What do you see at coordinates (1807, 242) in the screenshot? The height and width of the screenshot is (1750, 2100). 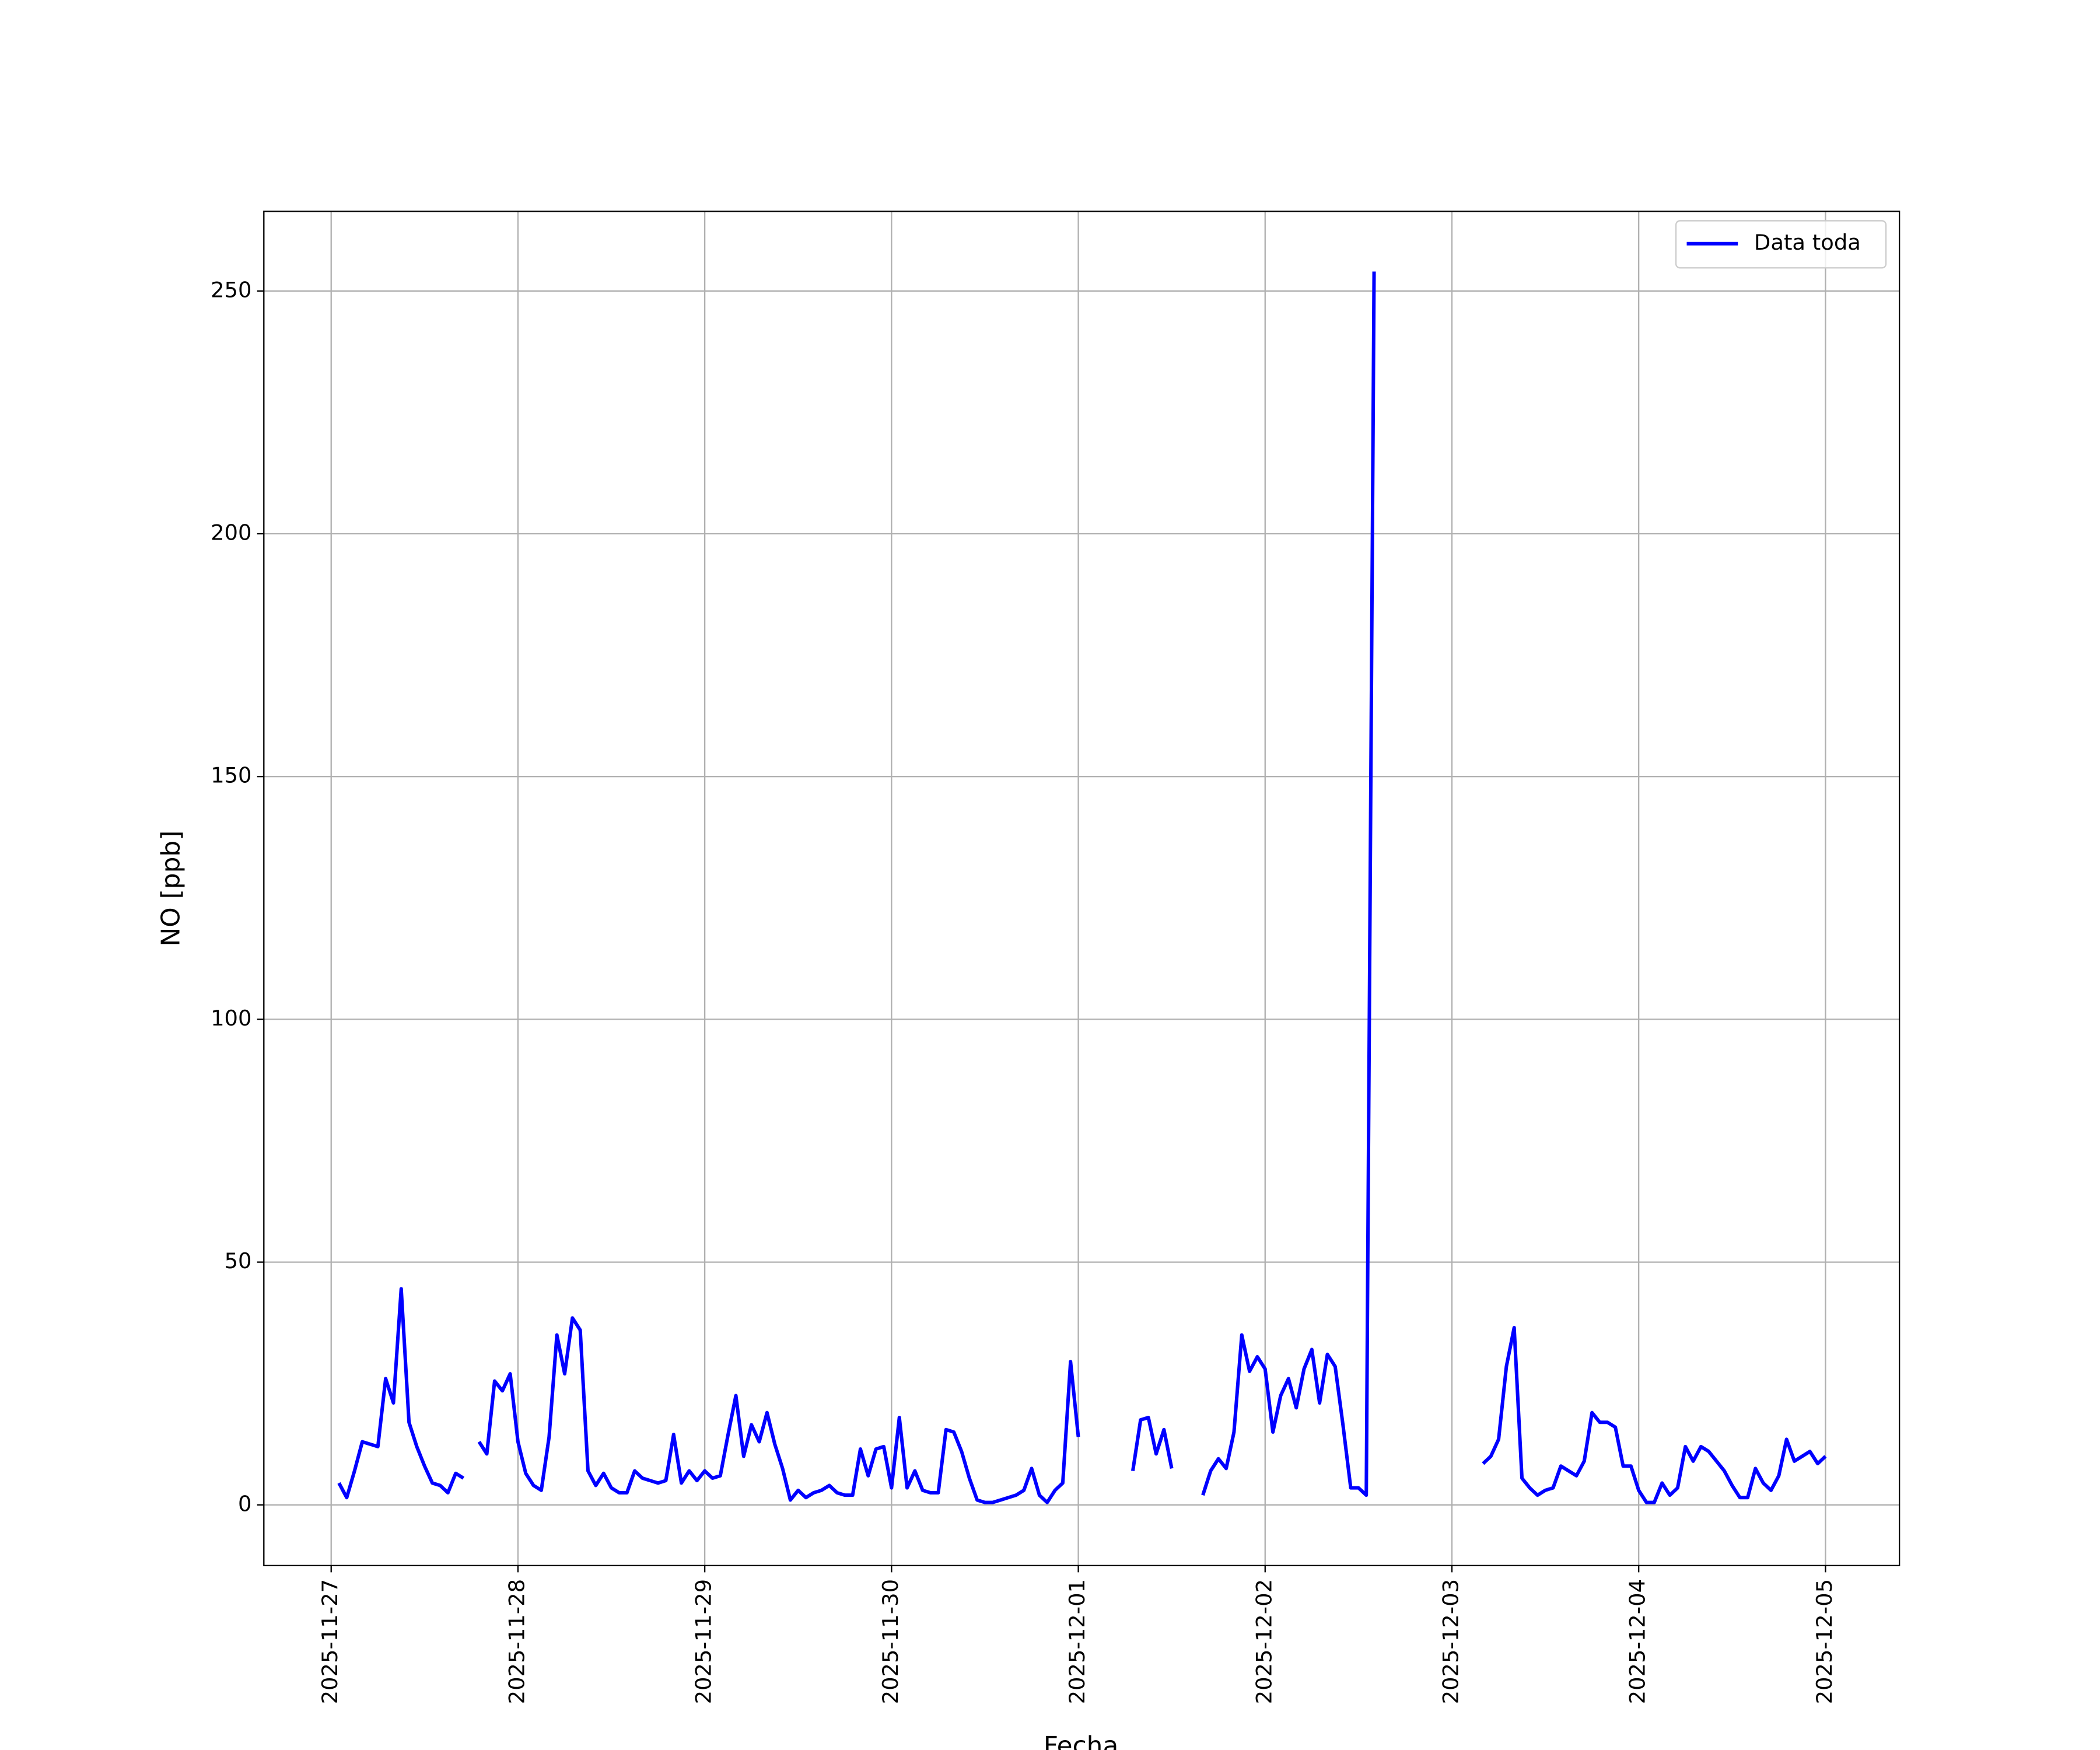 I see `legend-label: Data toda` at bounding box center [1807, 242].